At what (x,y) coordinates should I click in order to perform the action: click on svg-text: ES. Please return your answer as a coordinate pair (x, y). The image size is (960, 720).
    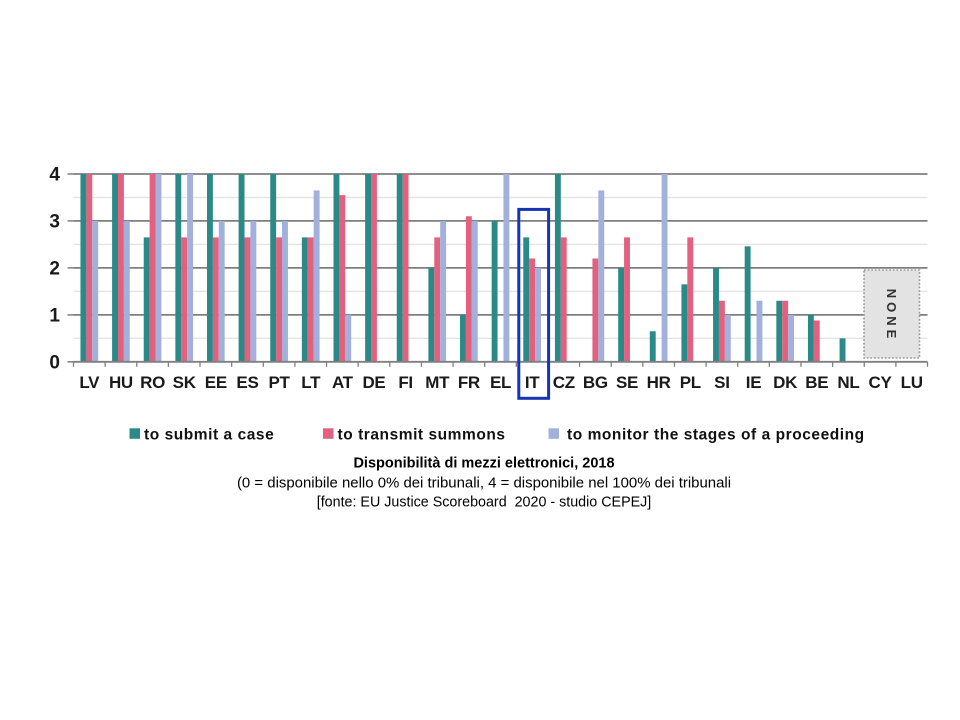
    Looking at the image, I should click on (247, 382).